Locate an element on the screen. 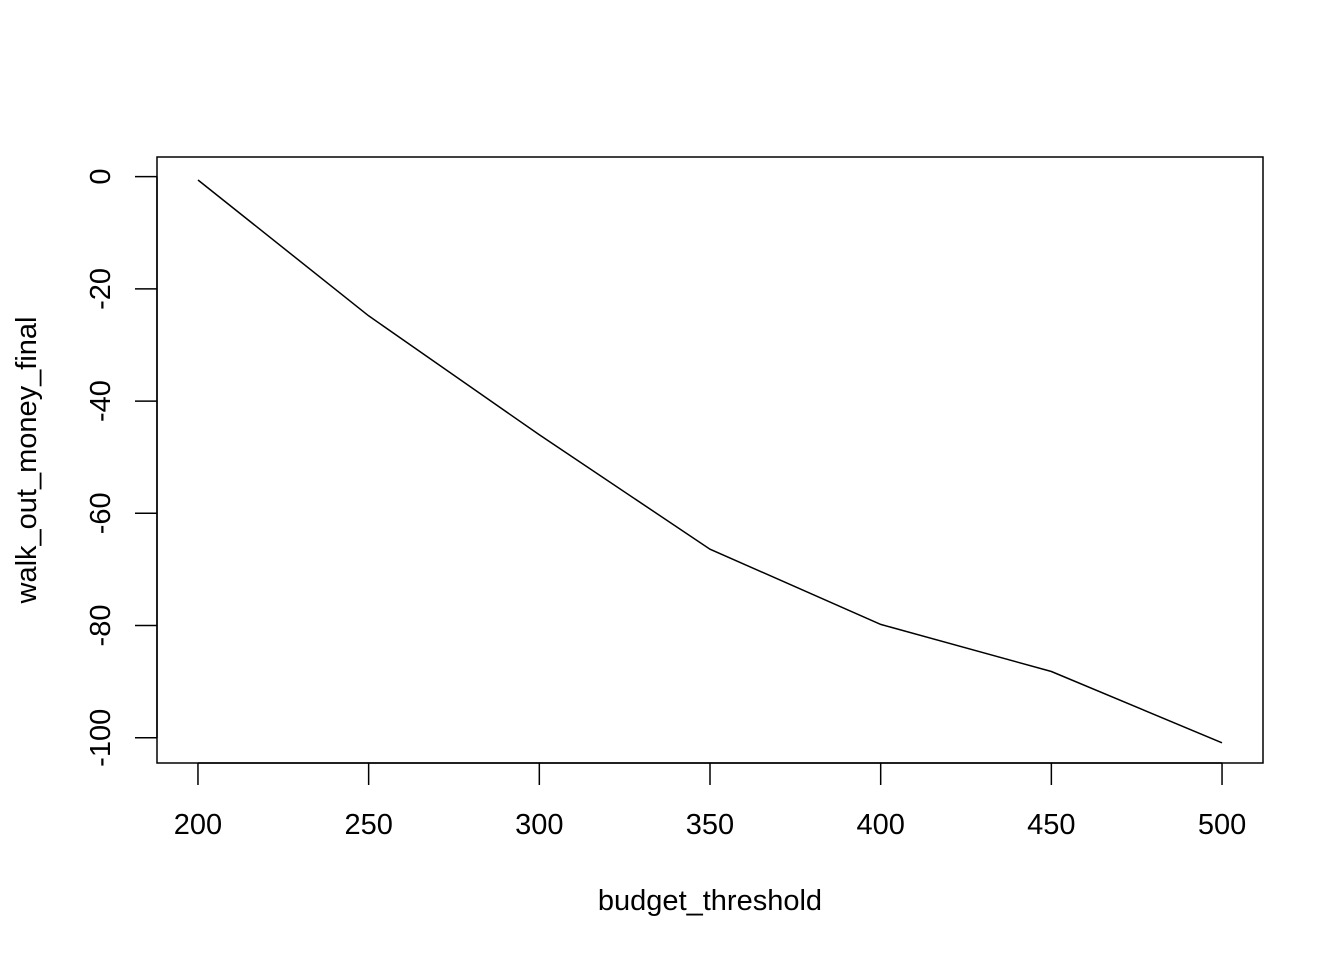  y-axis-label: walk_out_money_final is located at coordinates (27, 461).